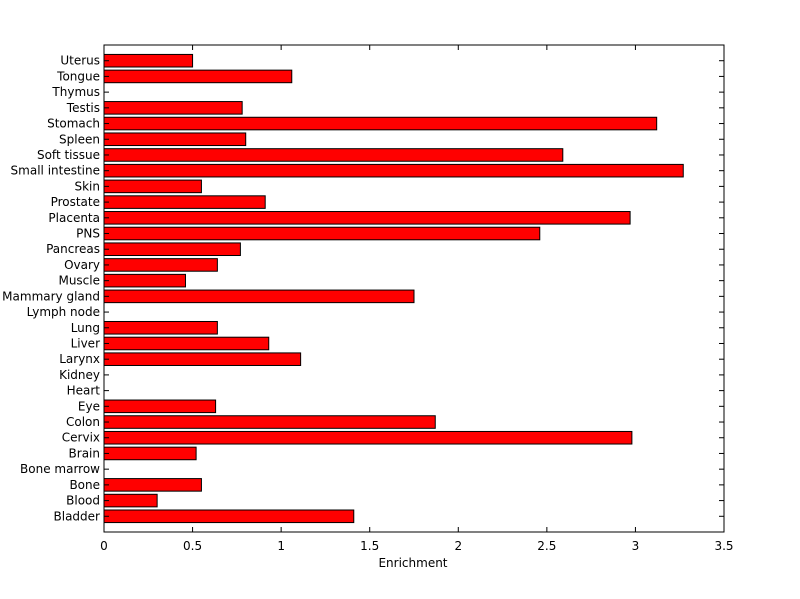 The height and width of the screenshot is (599, 800). Describe the element at coordinates (84, 453) in the screenshot. I see `y-tick-label: Brain` at that location.